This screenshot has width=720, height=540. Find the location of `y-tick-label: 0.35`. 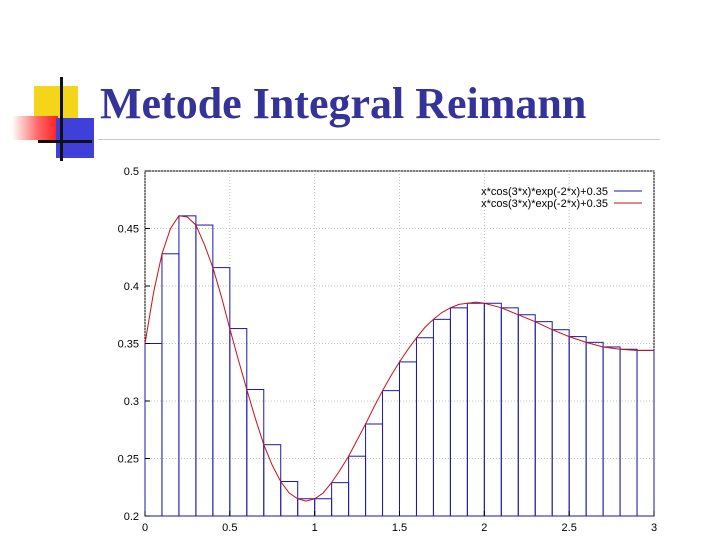

y-tick-label: 0.35 is located at coordinates (128, 345).